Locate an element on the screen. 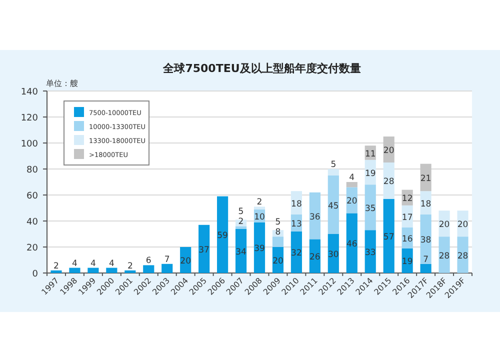 This screenshot has height=362, width=500. data-label: 16 is located at coordinates (407, 239).